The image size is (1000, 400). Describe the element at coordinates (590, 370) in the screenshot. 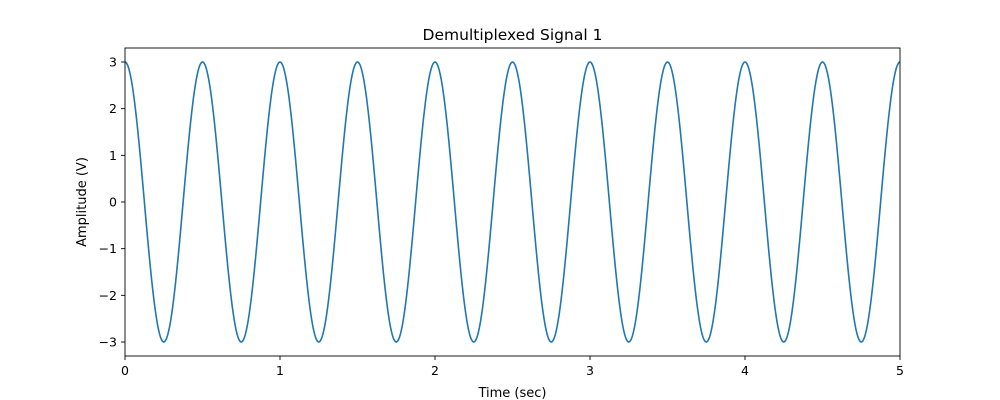

I see `x-tick-label: 3` at that location.